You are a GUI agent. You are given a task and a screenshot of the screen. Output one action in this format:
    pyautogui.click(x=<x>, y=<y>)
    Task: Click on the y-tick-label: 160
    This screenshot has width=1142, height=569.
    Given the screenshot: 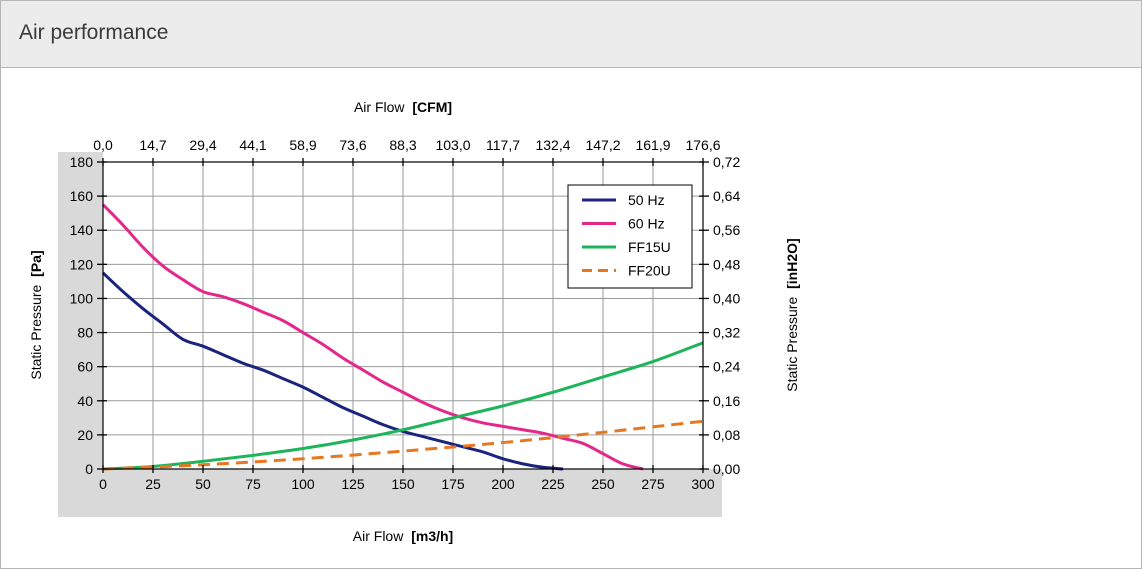 What is the action you would take?
    pyautogui.click(x=82, y=196)
    